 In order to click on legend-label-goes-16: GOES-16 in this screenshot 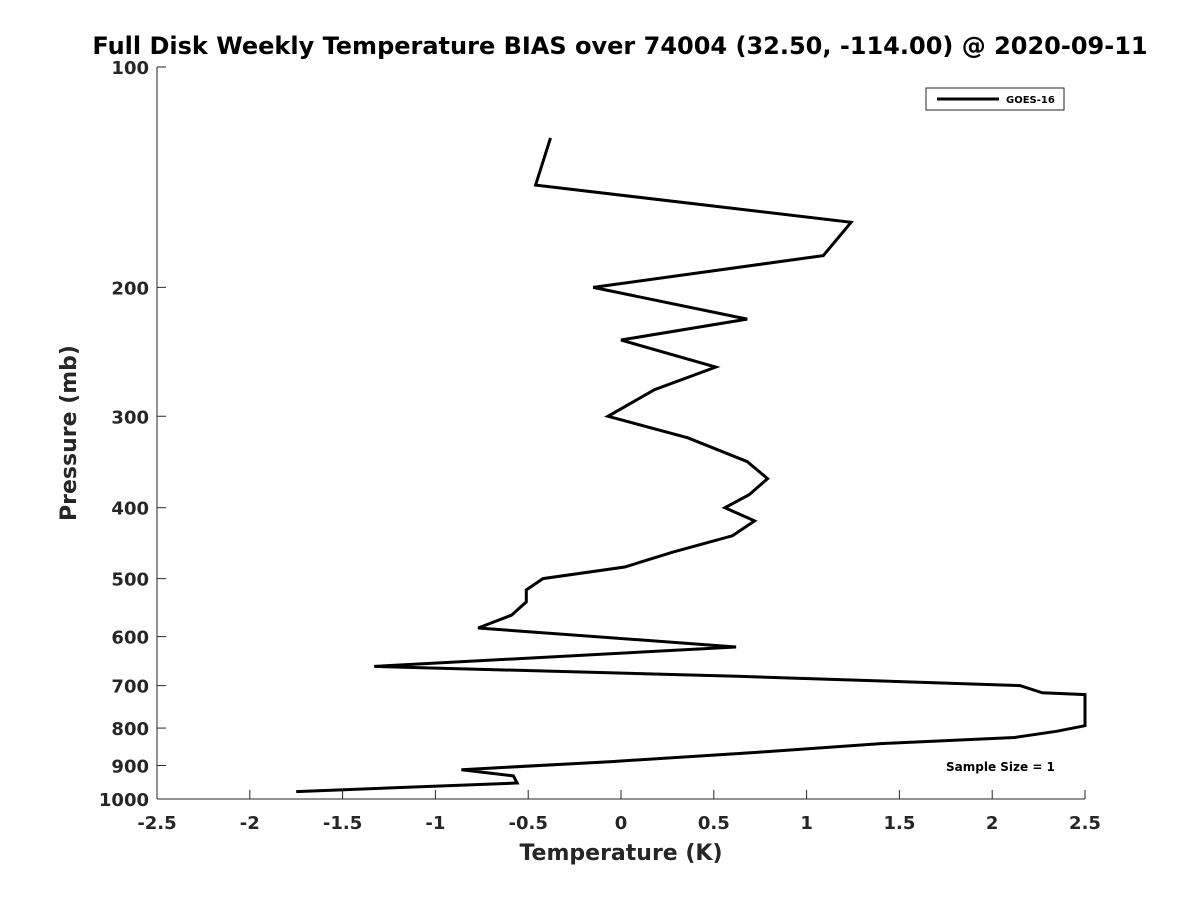, I will do `click(1030, 100)`.